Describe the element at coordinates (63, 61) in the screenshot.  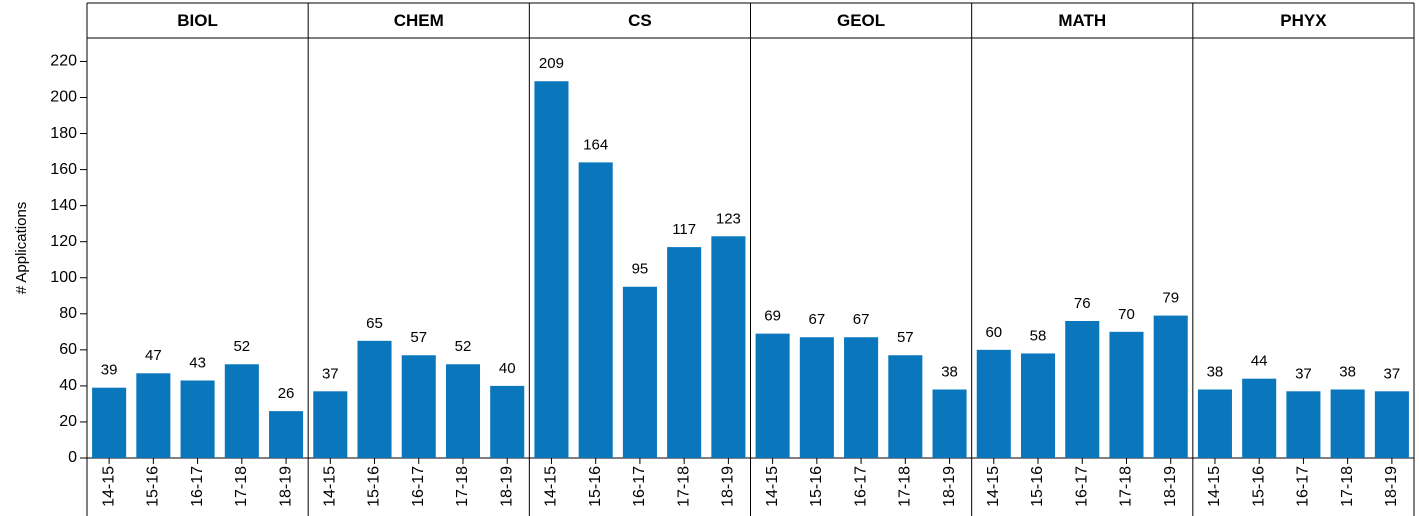
I see `y-tick-label: 220` at that location.